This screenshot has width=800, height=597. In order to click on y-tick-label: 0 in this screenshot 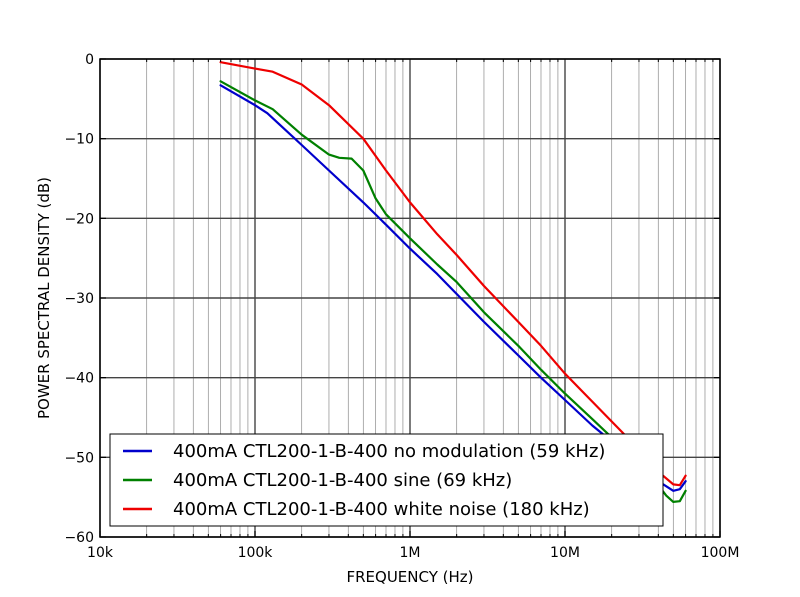, I will do `click(89, 60)`.